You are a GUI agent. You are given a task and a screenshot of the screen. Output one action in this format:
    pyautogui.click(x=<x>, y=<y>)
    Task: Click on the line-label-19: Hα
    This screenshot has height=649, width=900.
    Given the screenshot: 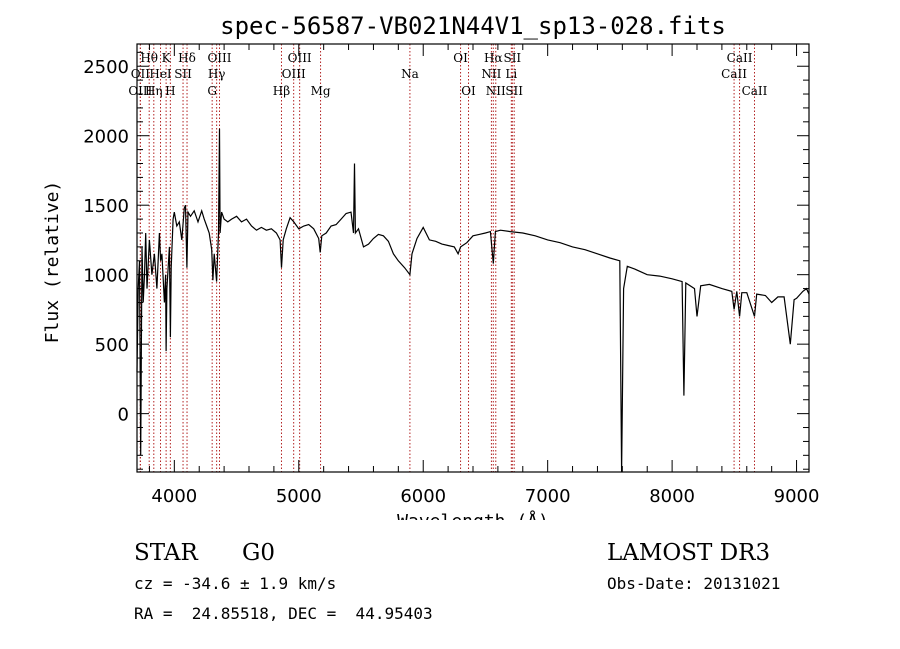 What is the action you would take?
    pyautogui.click(x=493, y=58)
    